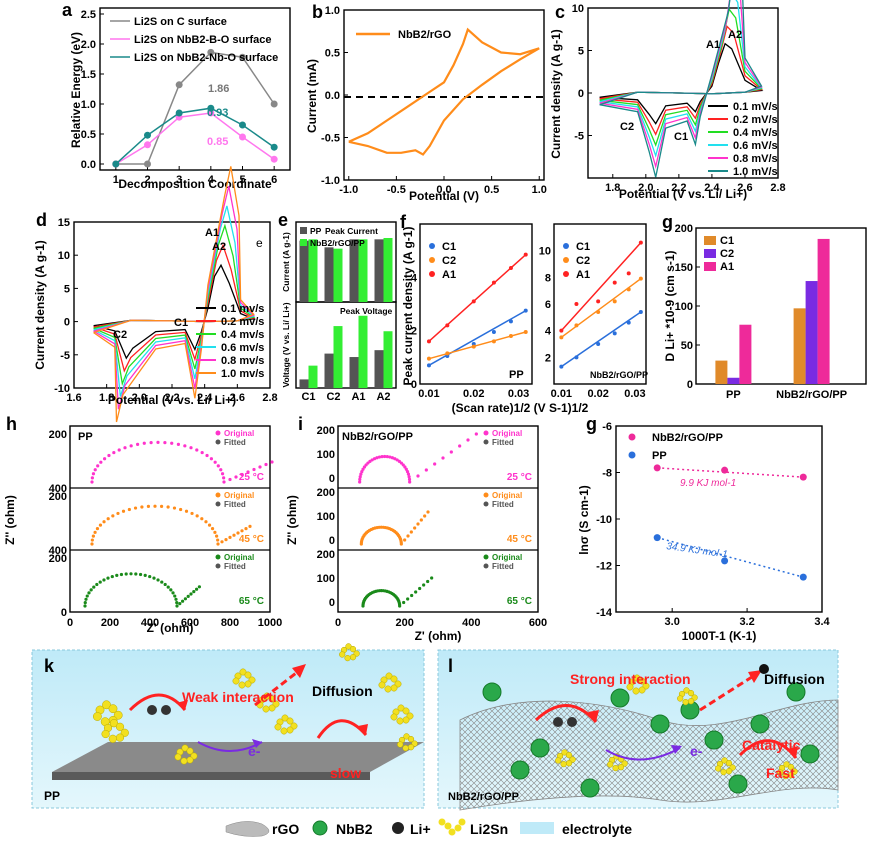  I want to click on schematic-k-sub: PP, so click(52, 796).